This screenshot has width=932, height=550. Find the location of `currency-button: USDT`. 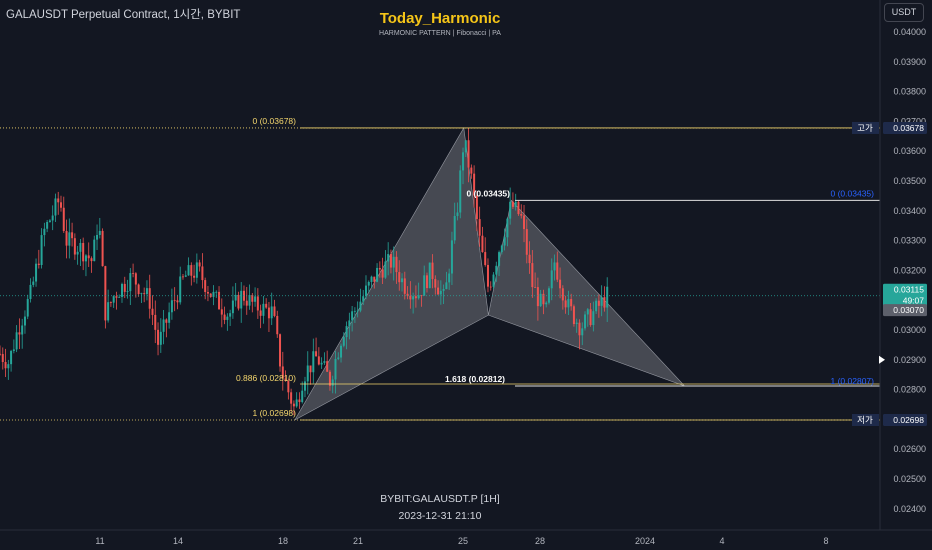

currency-button: USDT is located at coordinates (904, 12).